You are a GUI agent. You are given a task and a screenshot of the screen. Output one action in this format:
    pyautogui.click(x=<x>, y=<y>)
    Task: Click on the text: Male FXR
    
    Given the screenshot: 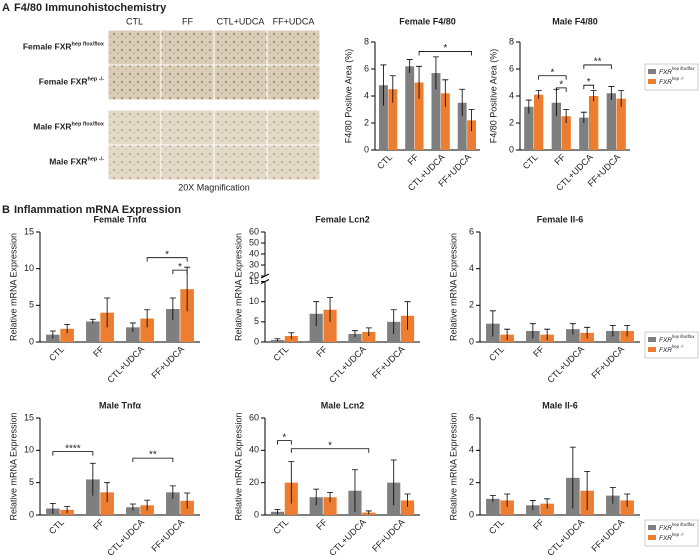 What is the action you would take?
    pyautogui.click(x=52, y=127)
    